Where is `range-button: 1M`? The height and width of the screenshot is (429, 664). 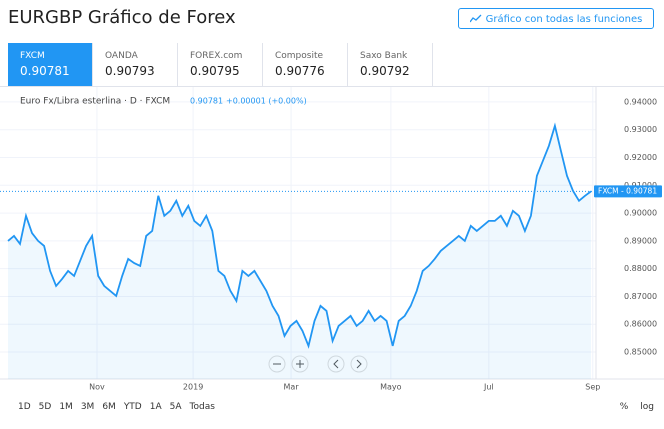 range-button: 1M is located at coordinates (66, 407).